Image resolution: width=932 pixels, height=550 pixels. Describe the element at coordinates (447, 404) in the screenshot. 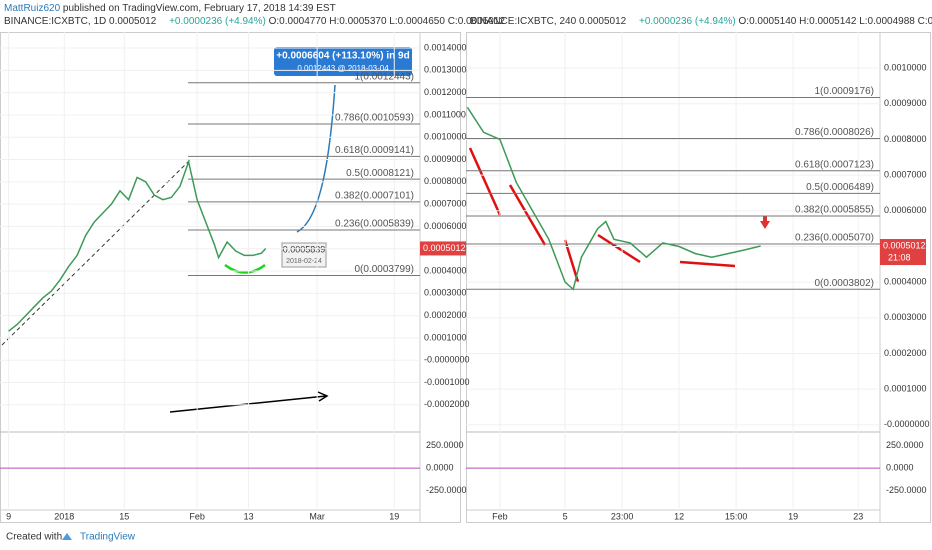

I see `y-tick-label: -0.0002000` at that location.